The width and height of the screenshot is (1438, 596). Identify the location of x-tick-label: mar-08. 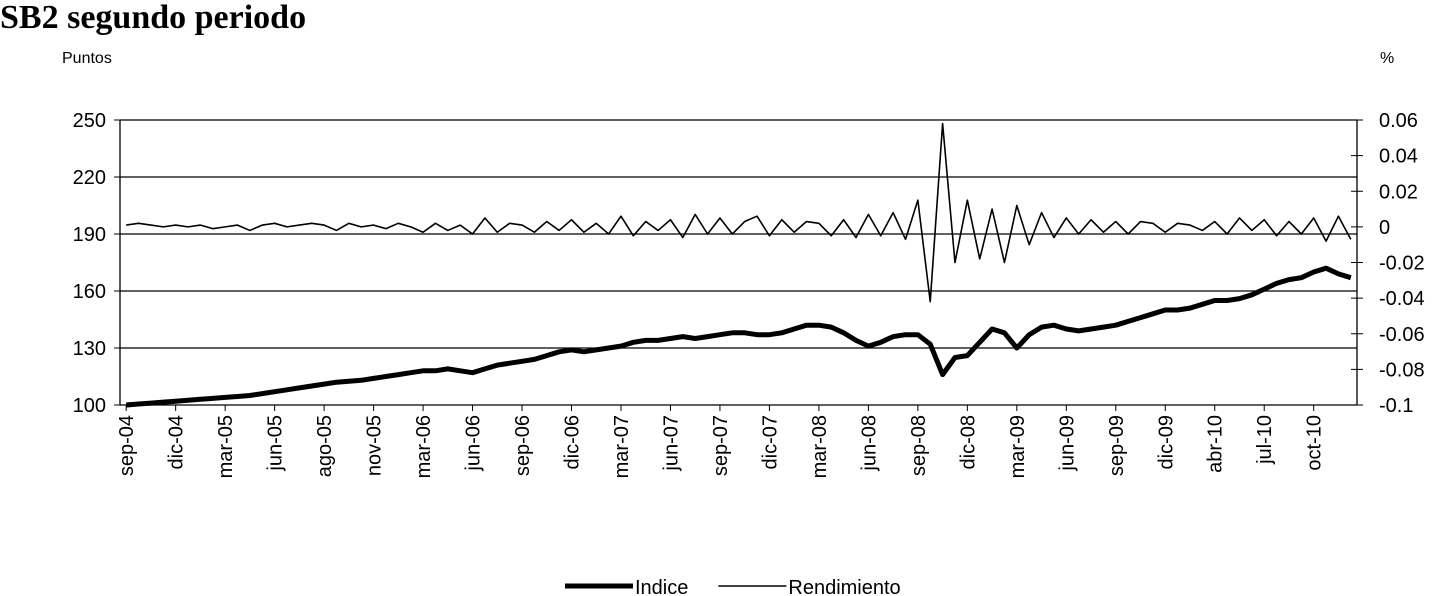
(820, 446).